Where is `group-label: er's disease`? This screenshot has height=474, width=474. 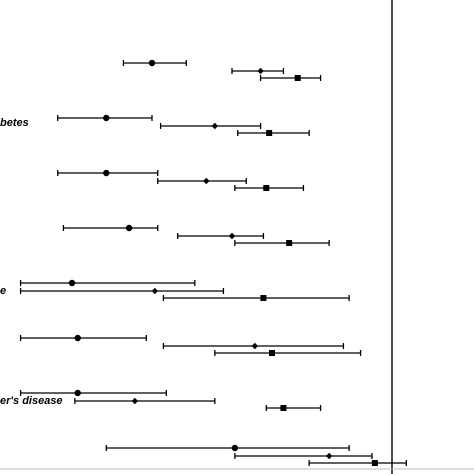 group-label: er's disease is located at coordinates (31, 401).